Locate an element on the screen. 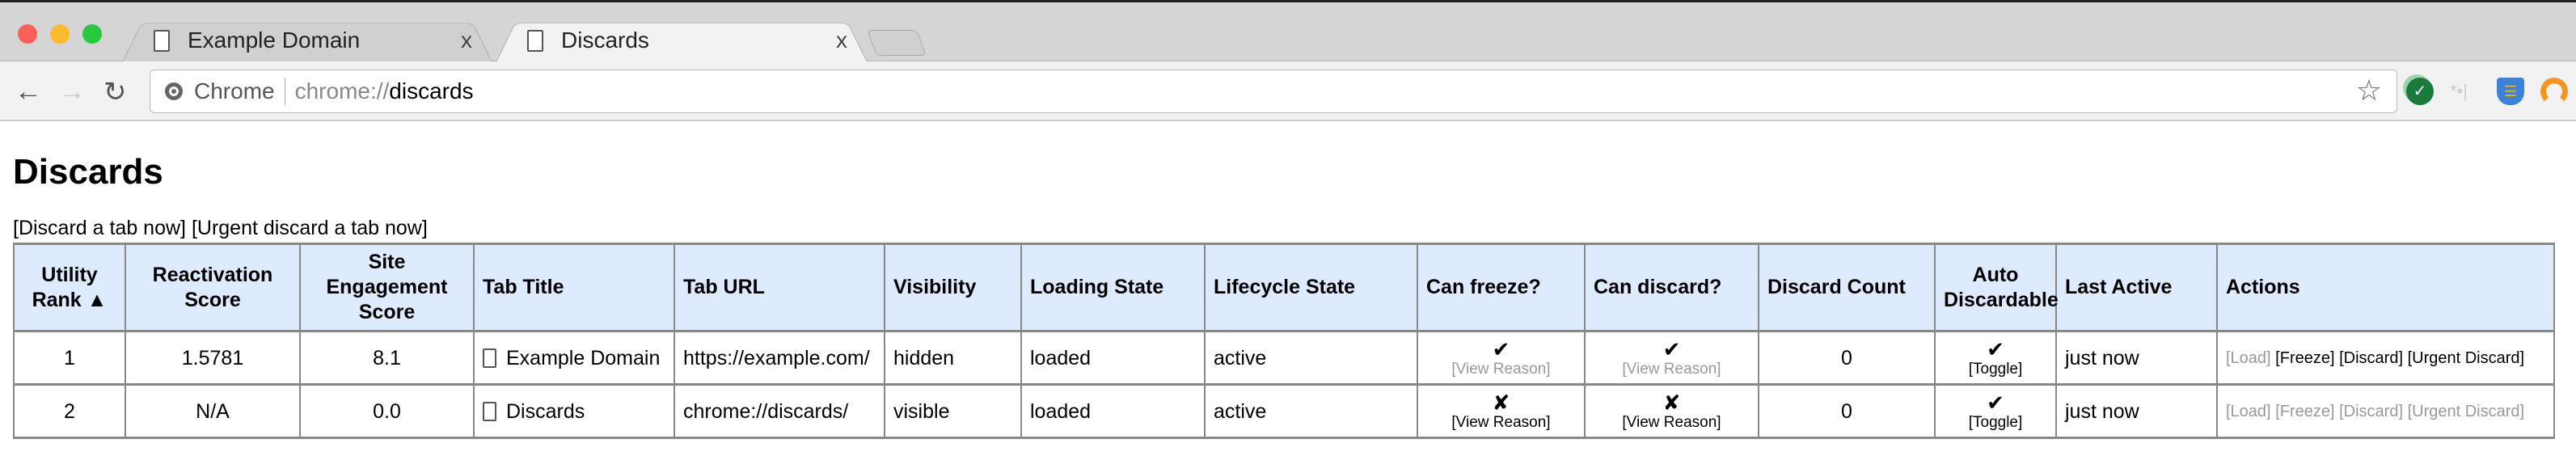  column-header-lifecycle-state: Lifecycle State is located at coordinates (1311, 287).